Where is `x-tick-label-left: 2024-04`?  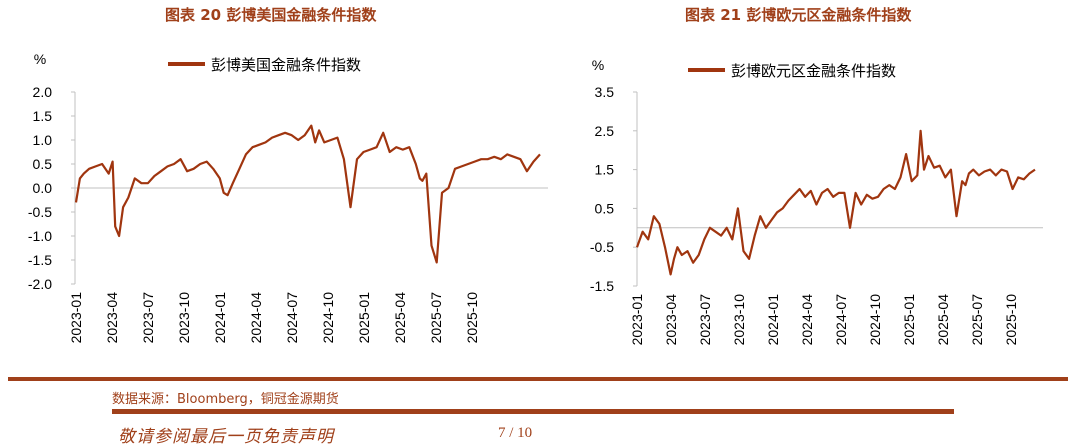 x-tick-label-left: 2024-04 is located at coordinates (256, 318).